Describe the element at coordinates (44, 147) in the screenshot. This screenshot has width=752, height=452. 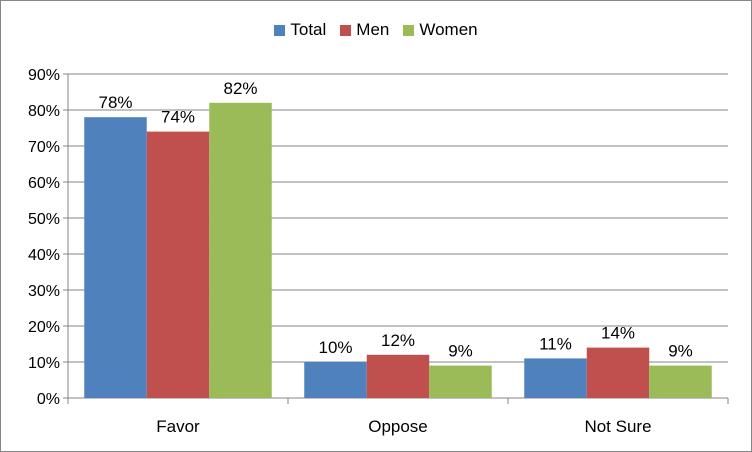
I see `y-tick-label: 70%` at that location.